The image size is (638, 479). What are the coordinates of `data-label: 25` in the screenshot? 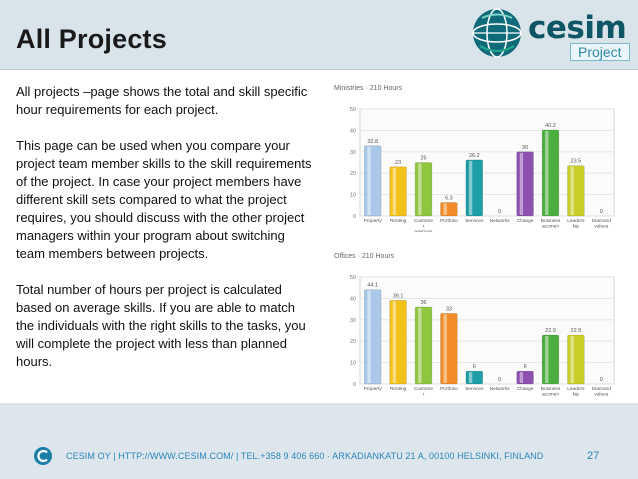 It's located at (423, 159).